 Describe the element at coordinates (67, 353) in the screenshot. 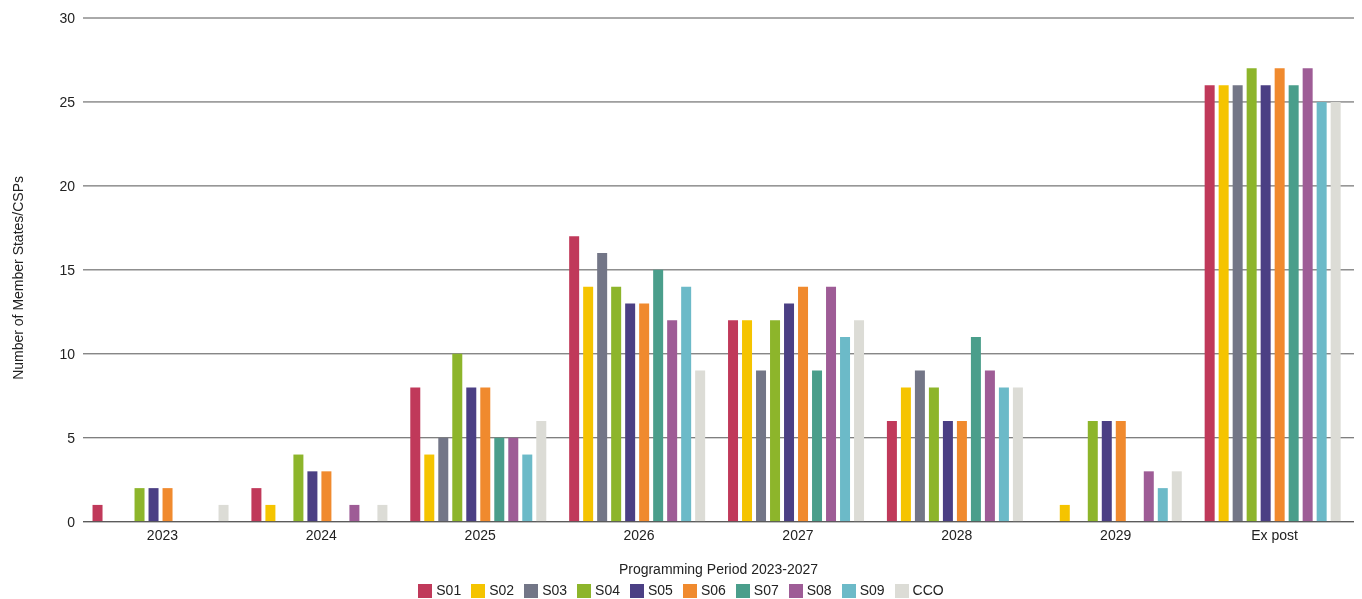

I see `y-tick-label: 10` at that location.